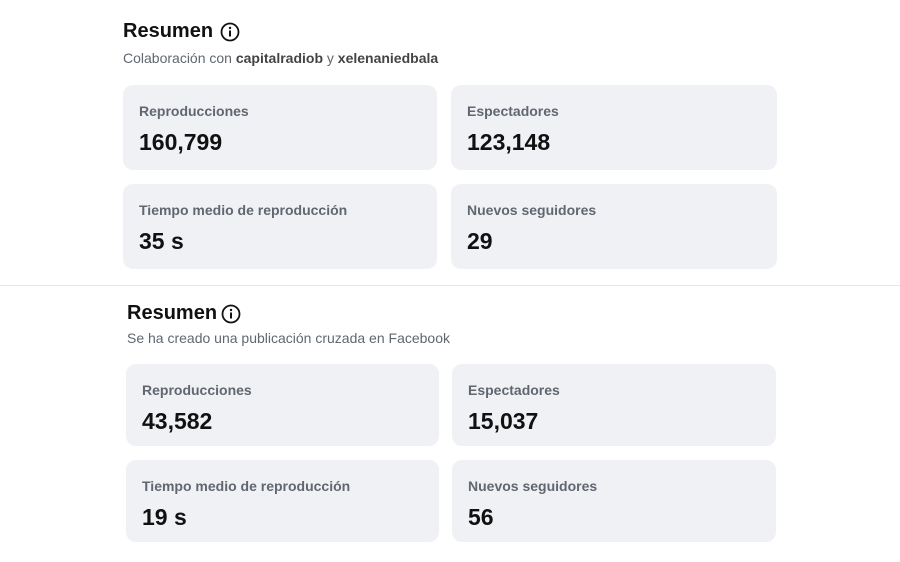 The height and width of the screenshot is (562, 900). I want to click on subtitle-bold: capitalradiob, so click(279, 58).